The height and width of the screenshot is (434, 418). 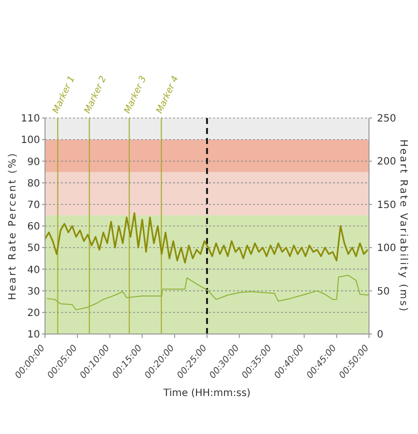 What do you see at coordinates (386, 119) in the screenshot?
I see `y2-tick-label: 250` at bounding box center [386, 119].